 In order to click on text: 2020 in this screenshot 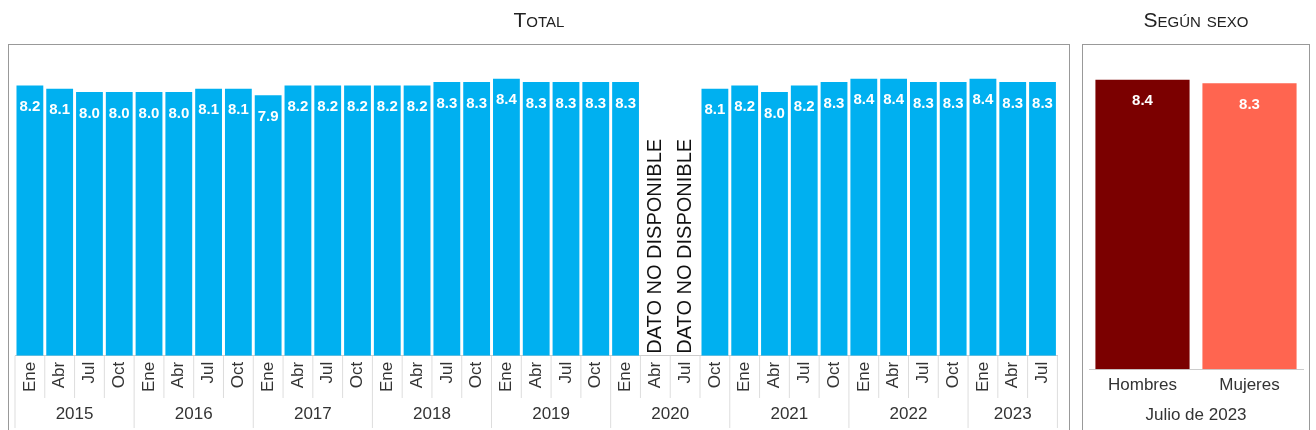, I will do `click(670, 413)`.